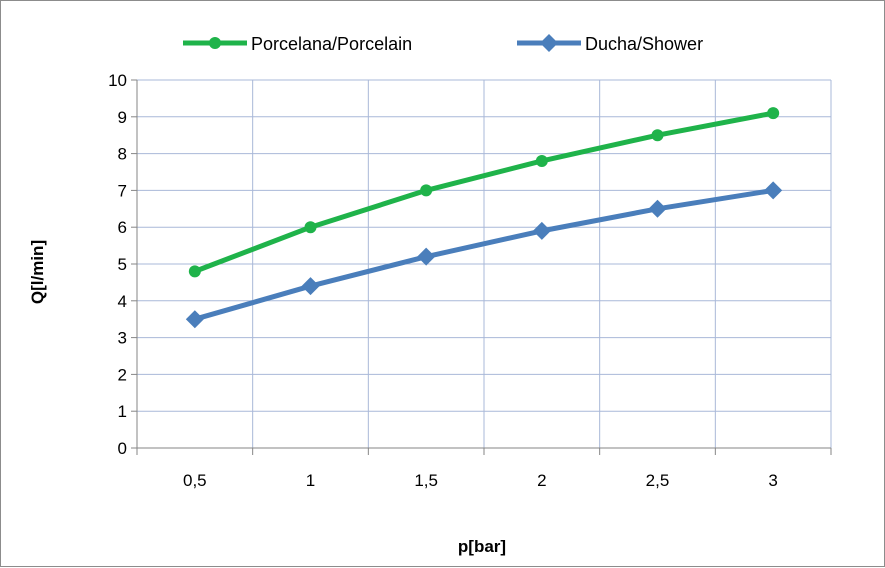  I want to click on x-tick-label: 0,5, so click(195, 480).